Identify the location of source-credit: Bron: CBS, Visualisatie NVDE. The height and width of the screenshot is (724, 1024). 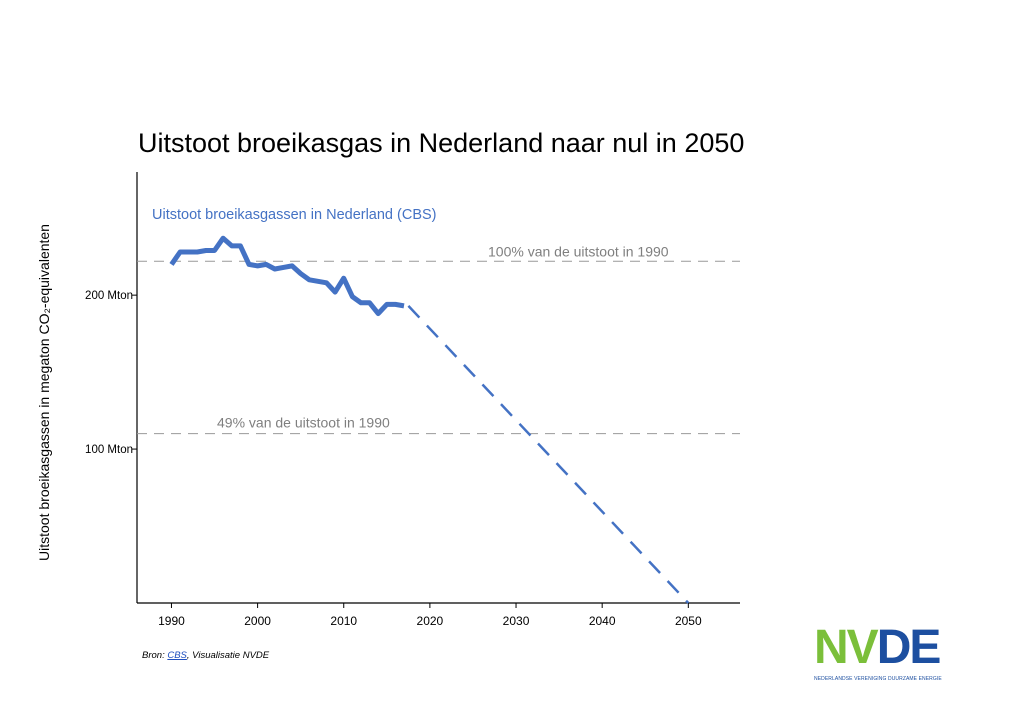
(205, 655).